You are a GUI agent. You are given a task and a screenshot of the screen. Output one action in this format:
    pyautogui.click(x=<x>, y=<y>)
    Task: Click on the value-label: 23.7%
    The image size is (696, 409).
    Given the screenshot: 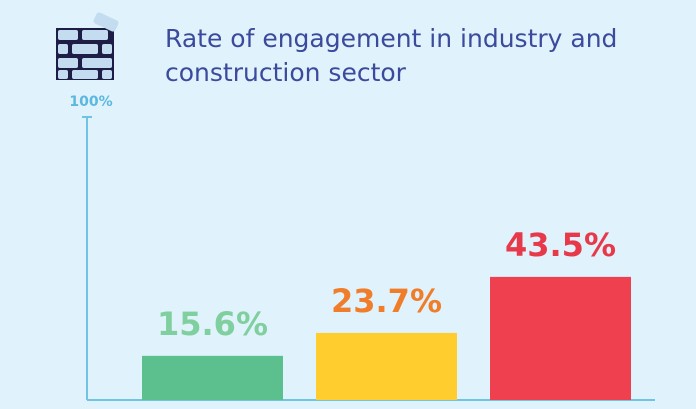 What is the action you would take?
    pyautogui.click(x=386, y=301)
    